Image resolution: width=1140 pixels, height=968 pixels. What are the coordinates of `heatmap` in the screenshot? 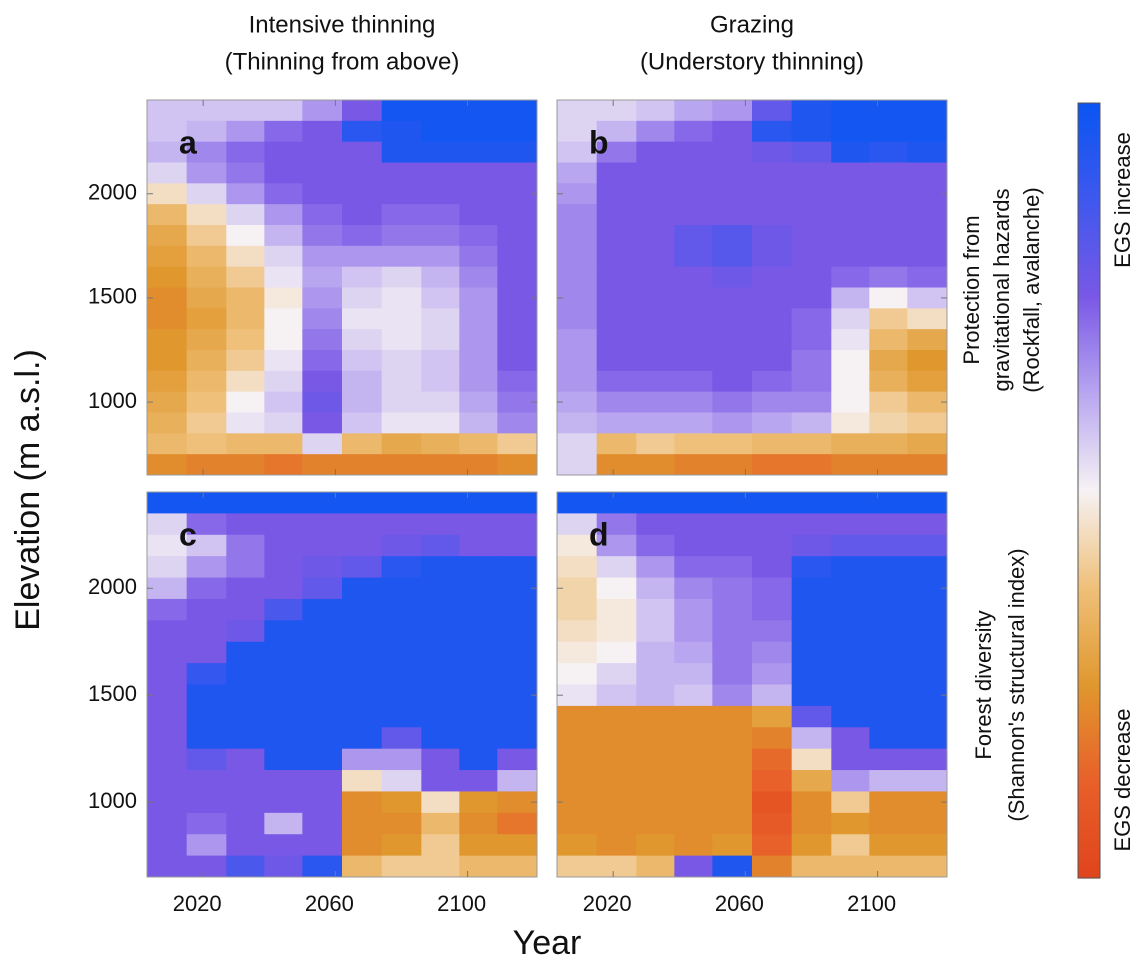 It's located at (752, 685).